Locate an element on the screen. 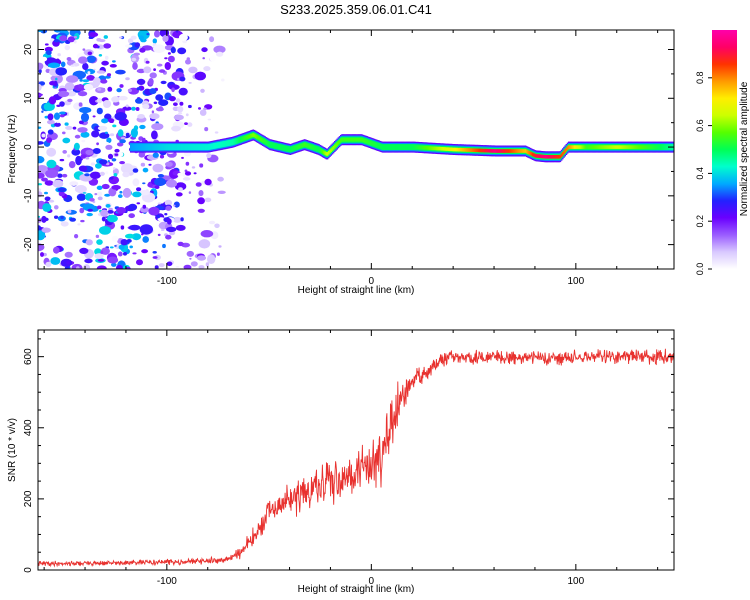  colorbar-tick-label-0: 0.0 is located at coordinates (700, 269).